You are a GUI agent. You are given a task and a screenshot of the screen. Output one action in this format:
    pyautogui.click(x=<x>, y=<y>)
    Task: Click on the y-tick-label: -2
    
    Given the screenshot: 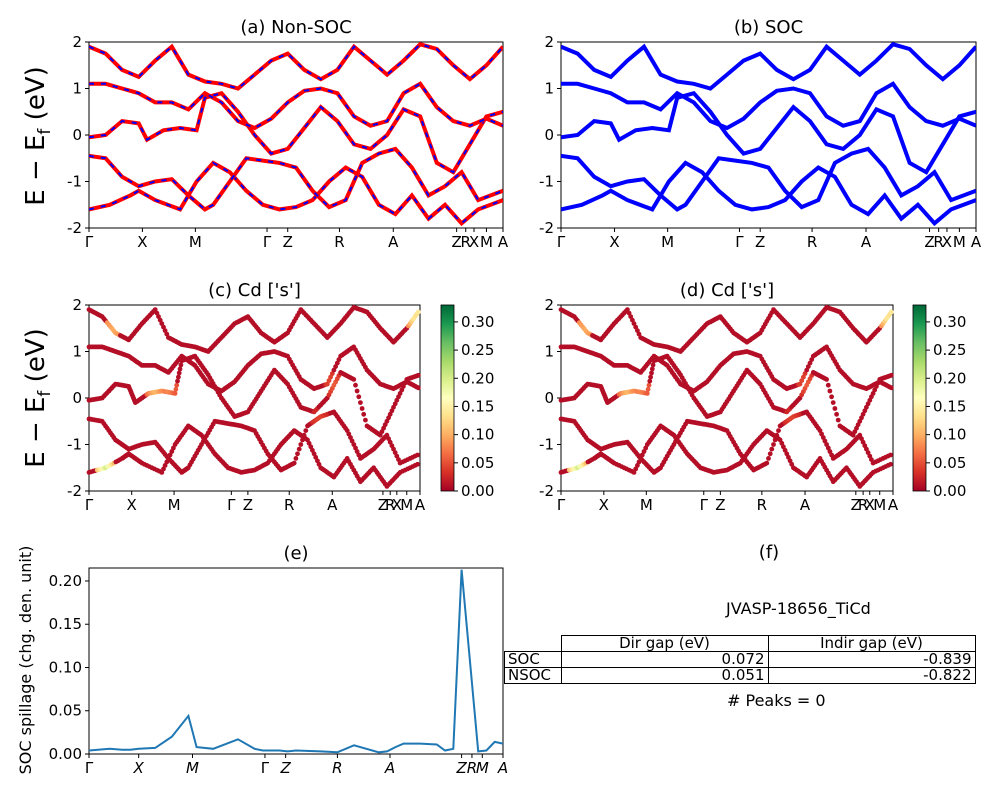 What is the action you would take?
    pyautogui.click(x=546, y=491)
    